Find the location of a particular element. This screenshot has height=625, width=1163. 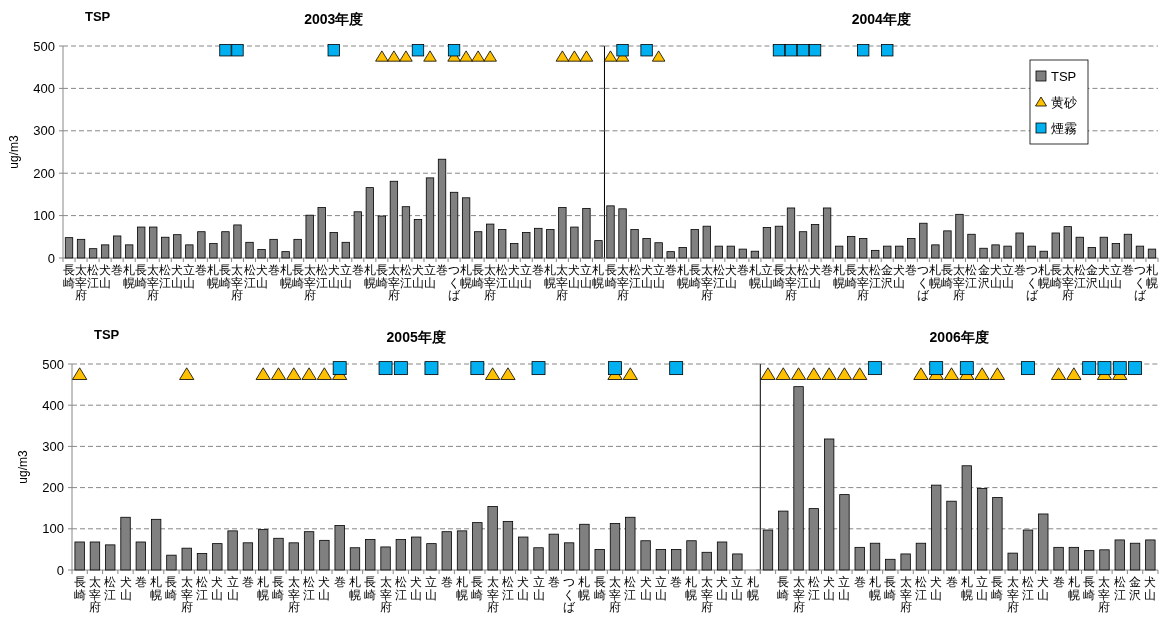

y-tick-label: 0 is located at coordinates (51, 258).